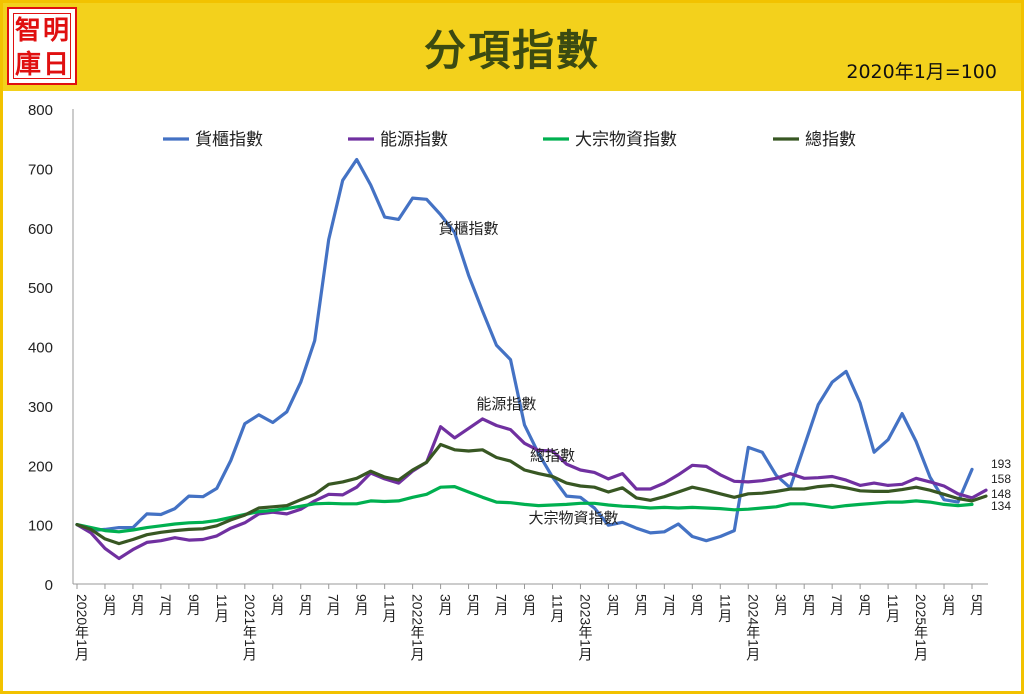  What do you see at coordinates (1001, 494) in the screenshot?
I see `series-end-label: 148` at bounding box center [1001, 494].